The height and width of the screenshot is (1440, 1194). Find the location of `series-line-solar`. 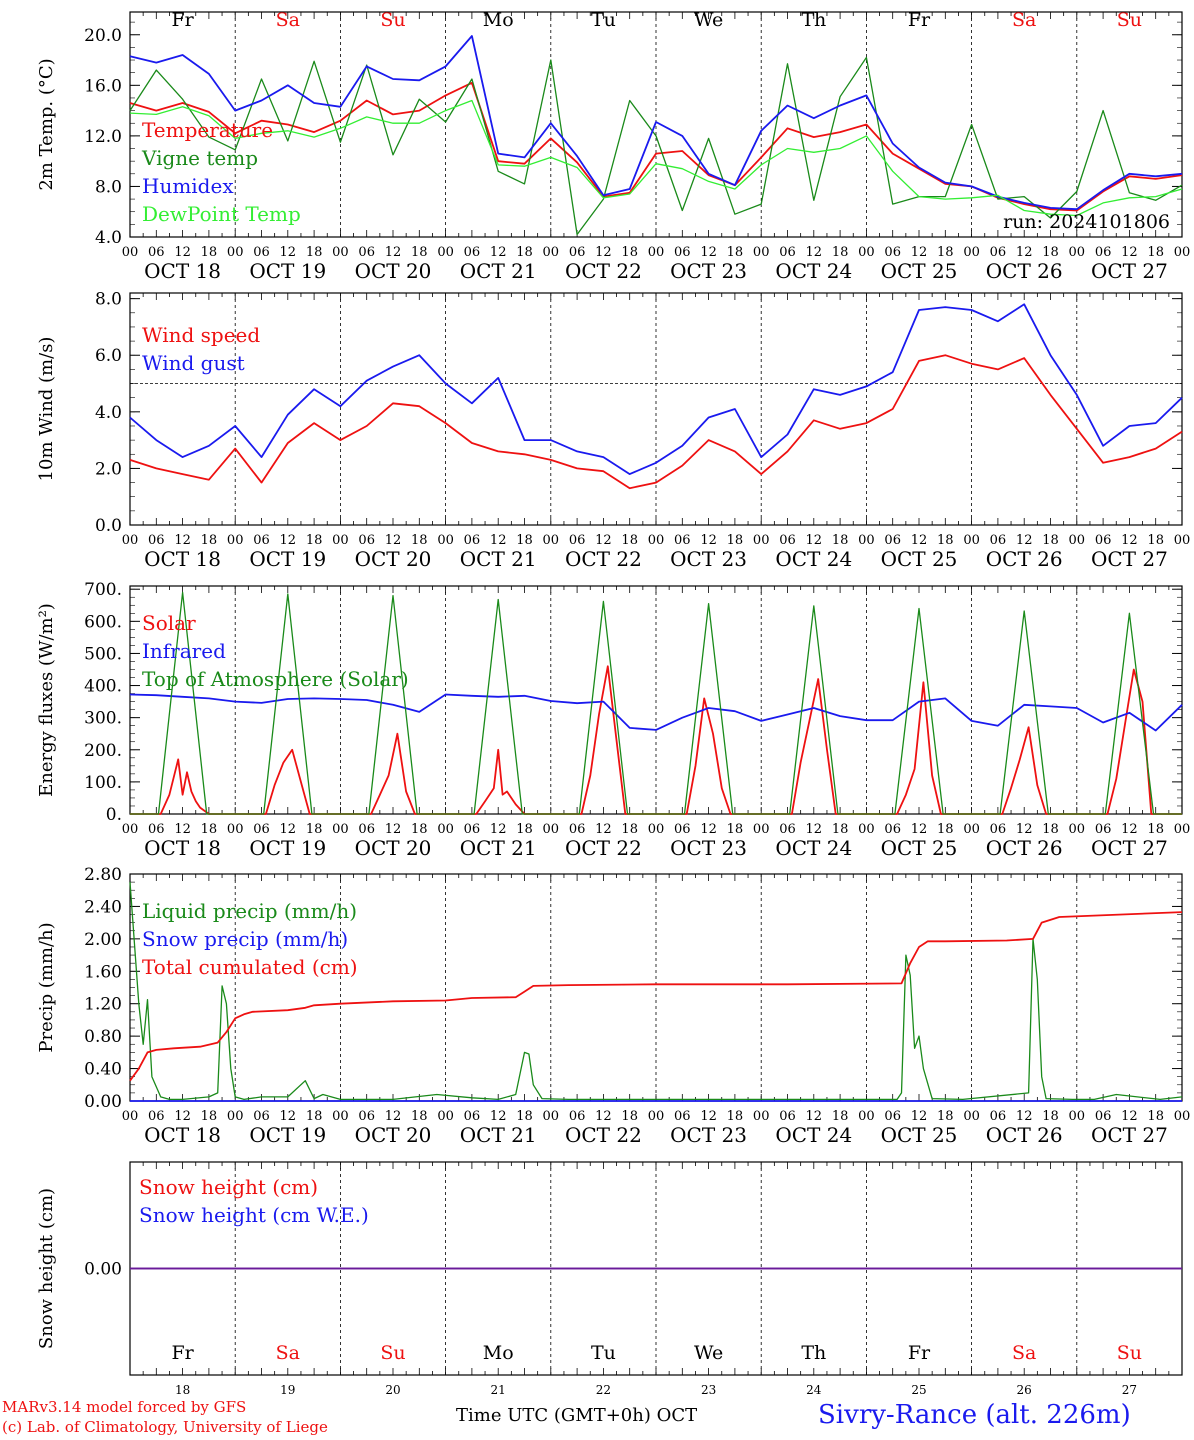

series-line-solar is located at coordinates (656, 740).